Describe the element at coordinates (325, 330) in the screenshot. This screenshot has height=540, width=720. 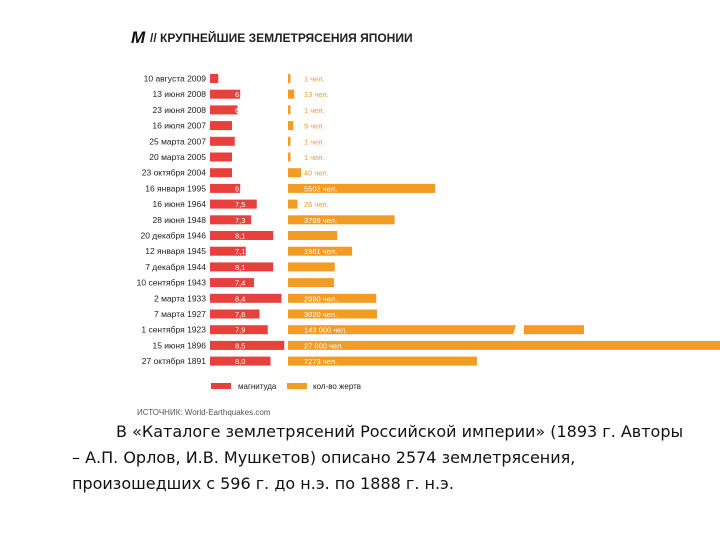
I see `deaths-label: 143 000 чел.` at that location.